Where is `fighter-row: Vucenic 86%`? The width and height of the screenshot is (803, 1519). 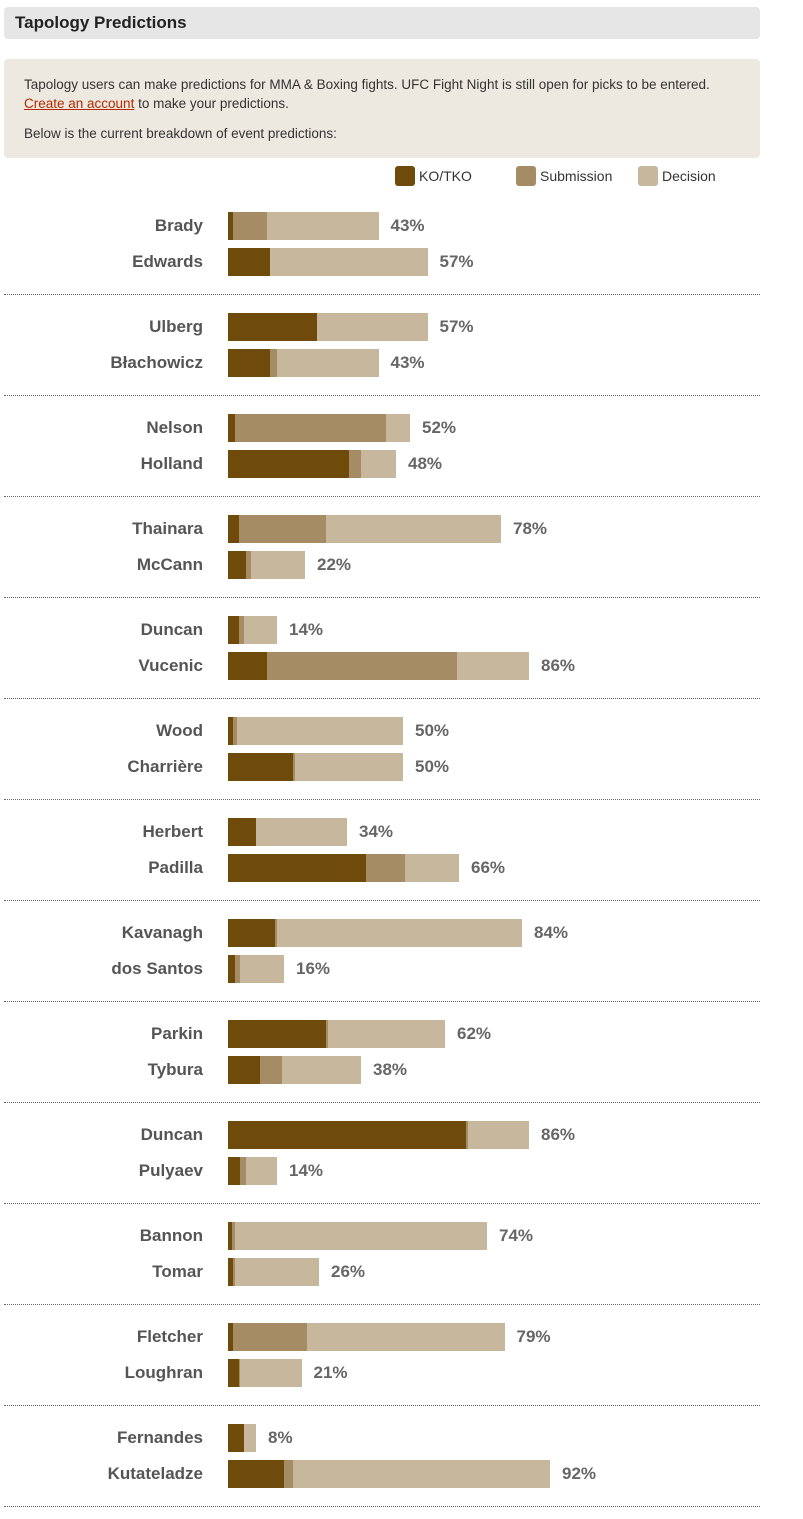
fighter-row: Vucenic 86% is located at coordinates (382, 666).